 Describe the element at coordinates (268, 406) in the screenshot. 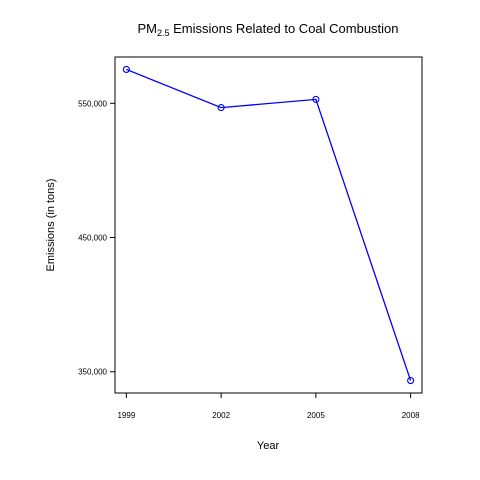

I see `x-axis: 1999 2002 2005 2008` at that location.